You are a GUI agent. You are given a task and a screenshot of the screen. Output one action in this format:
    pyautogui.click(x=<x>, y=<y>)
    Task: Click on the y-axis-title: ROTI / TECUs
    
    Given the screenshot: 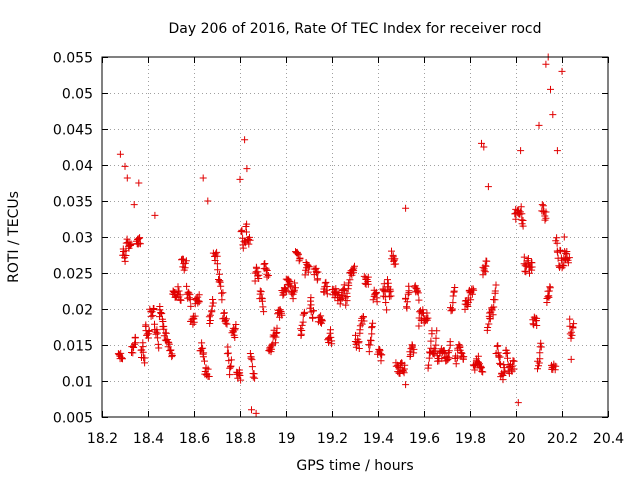 What is the action you would take?
    pyautogui.click(x=14, y=237)
    